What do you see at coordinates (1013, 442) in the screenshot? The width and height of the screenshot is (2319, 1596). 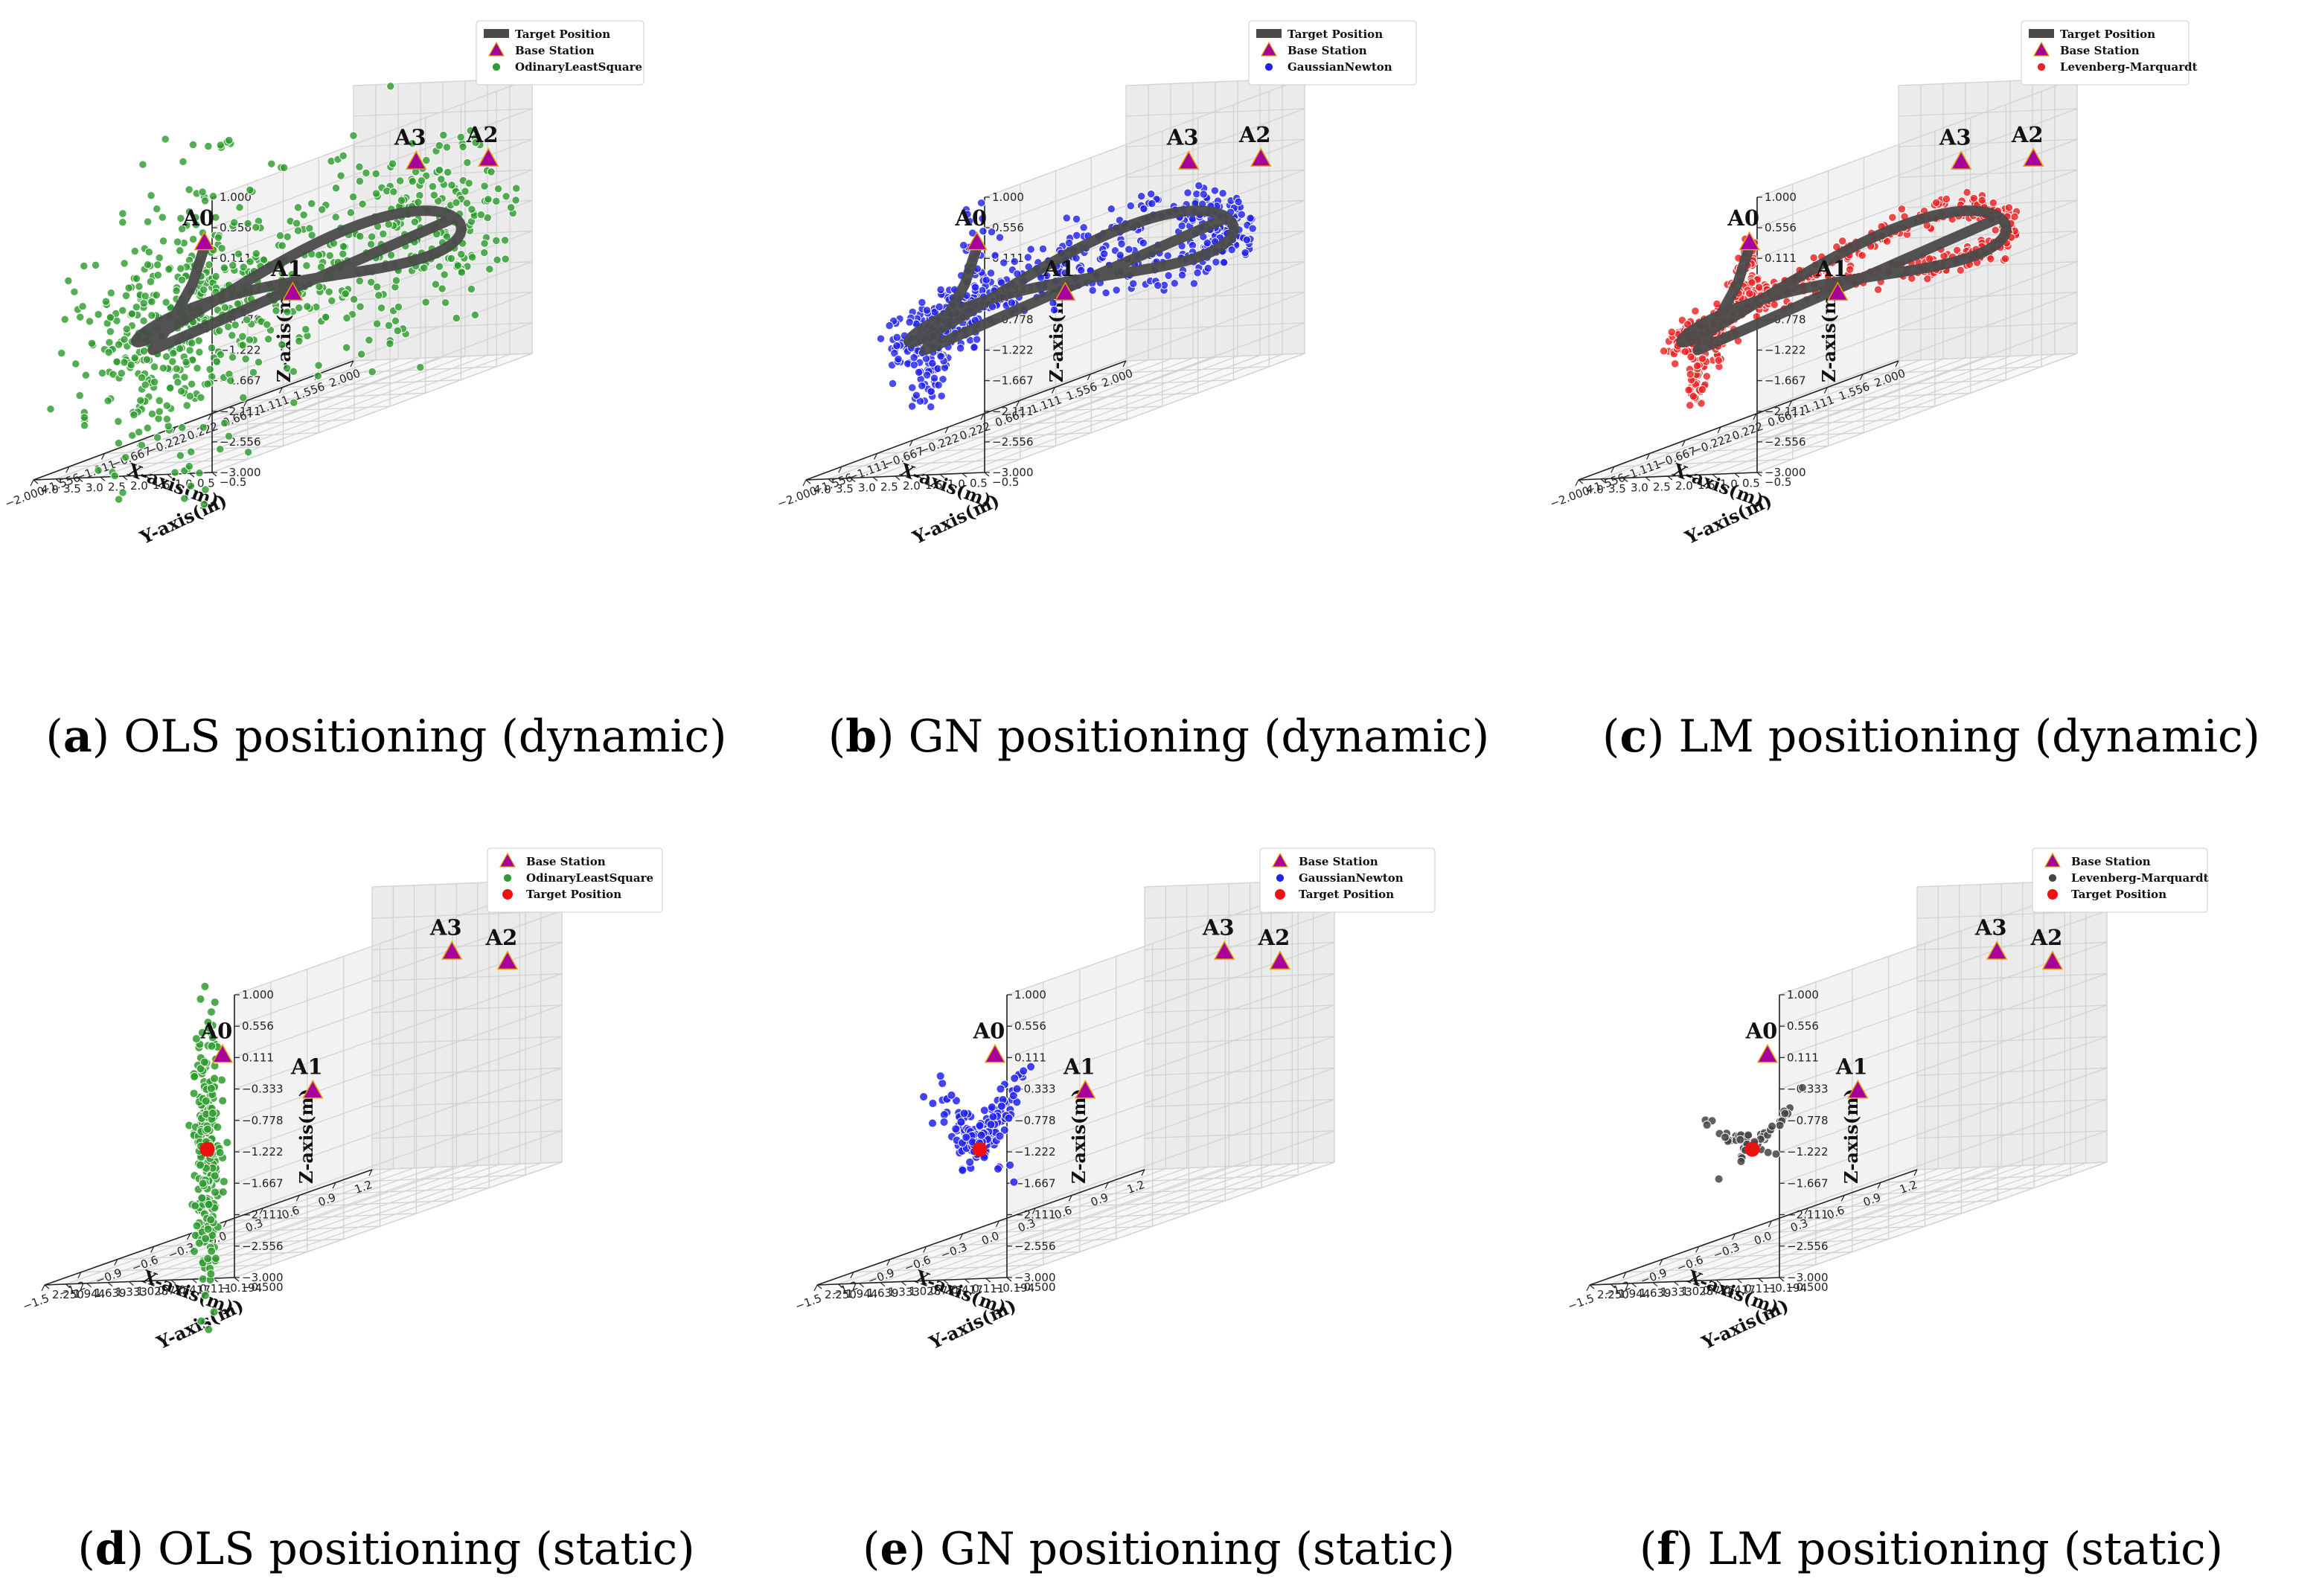 I see `z-tick-label: −2.556` at bounding box center [1013, 442].